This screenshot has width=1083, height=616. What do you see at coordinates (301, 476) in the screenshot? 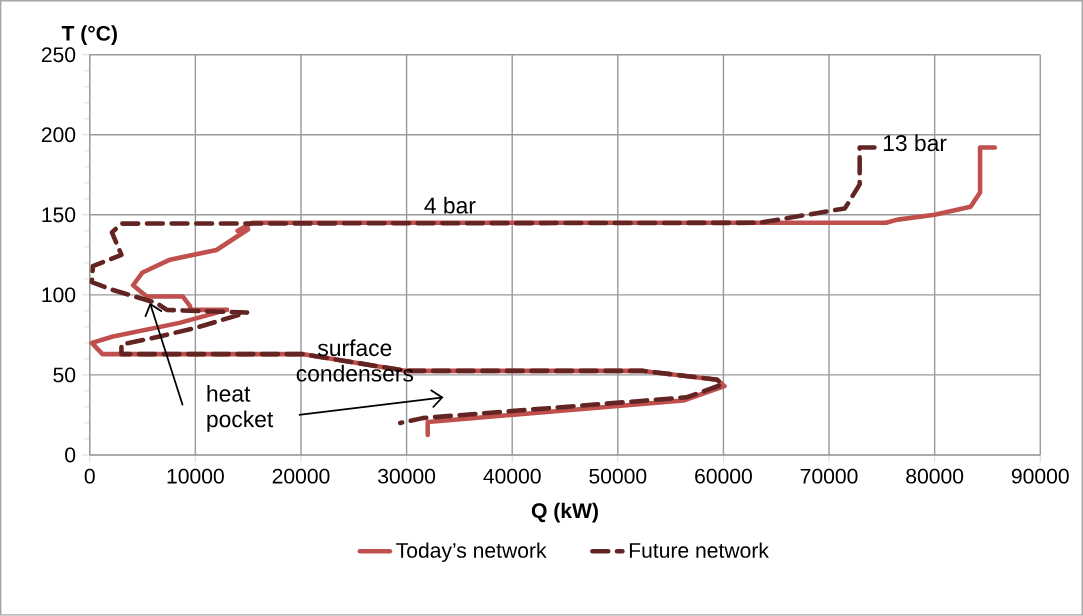
I see `x-tick-label: 20000` at bounding box center [301, 476].